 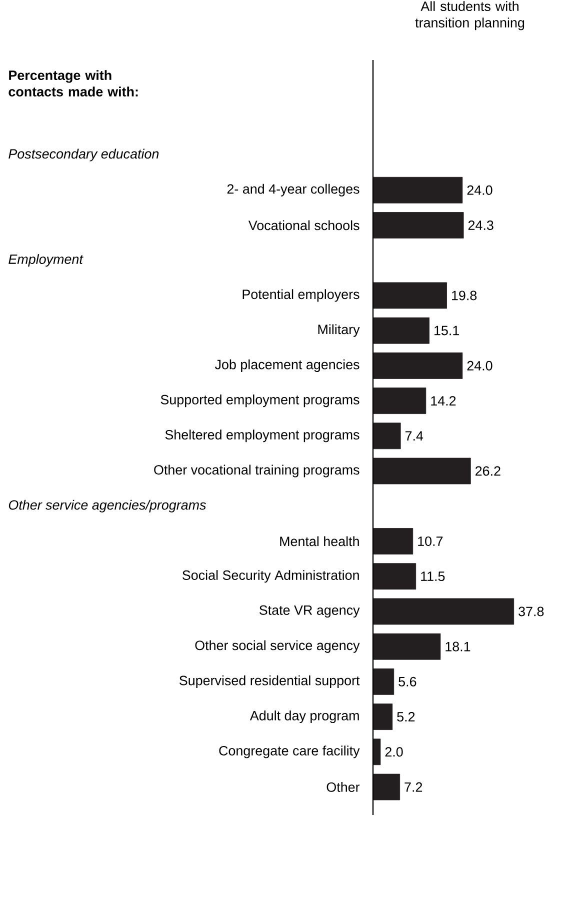 What do you see at coordinates (287, 365) in the screenshot?
I see `y-tick-label: Job placement agencies` at bounding box center [287, 365].